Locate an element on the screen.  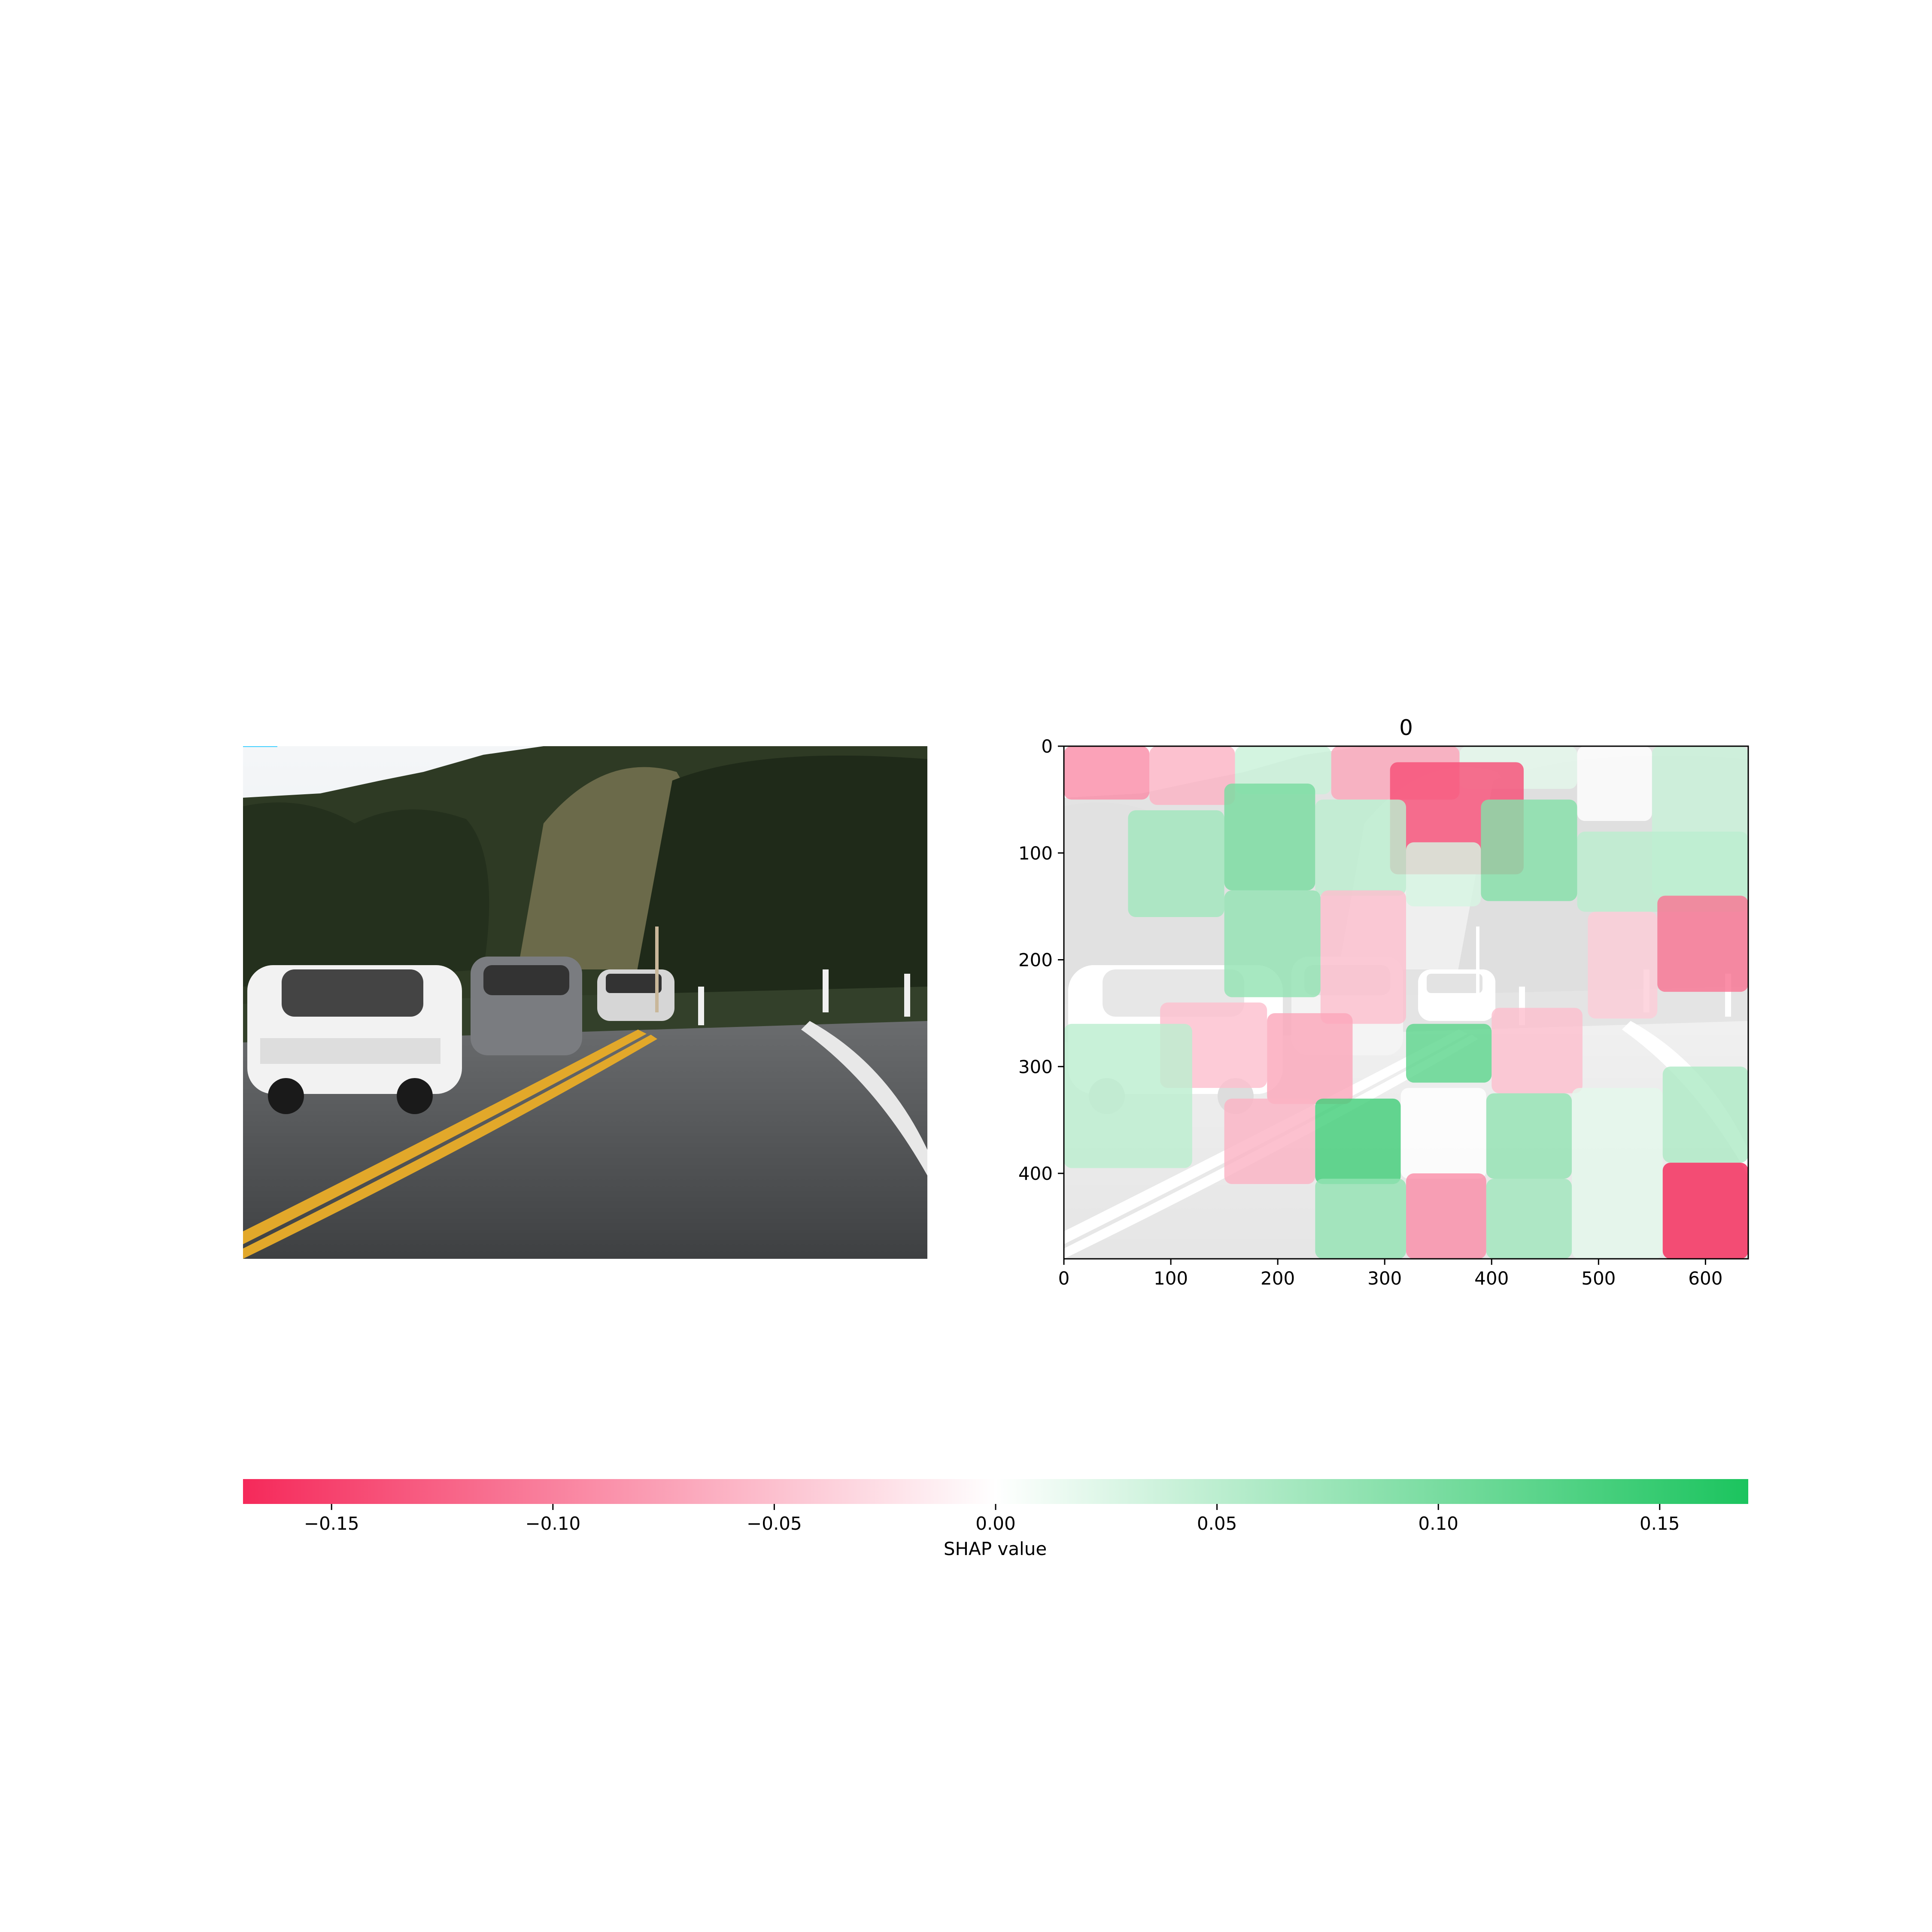
colorbar-ticks: −0.15 −0.10 −0.05 0.00 0.05 0.10 0.15 is located at coordinates (992, 1519).